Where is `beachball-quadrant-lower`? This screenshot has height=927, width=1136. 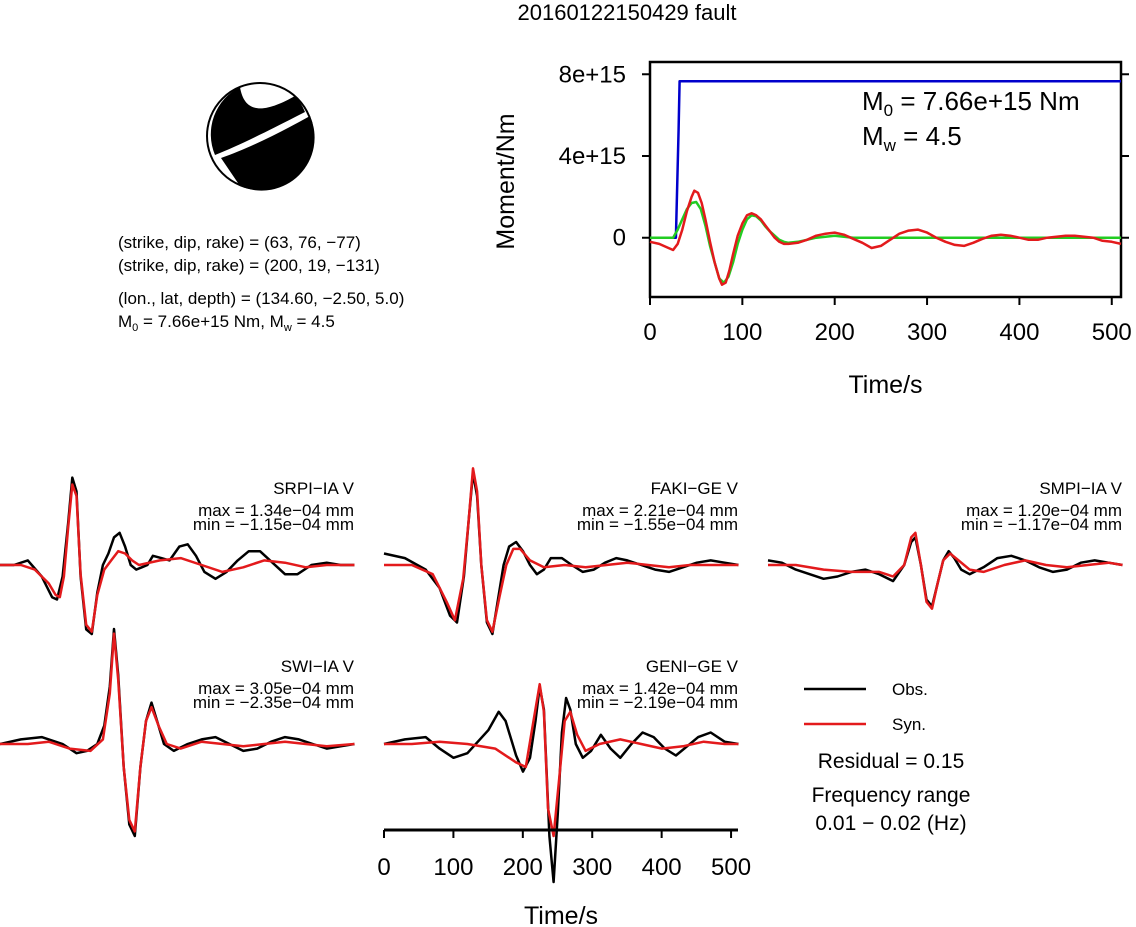 beachball-quadrant-lower is located at coordinates (268, 153).